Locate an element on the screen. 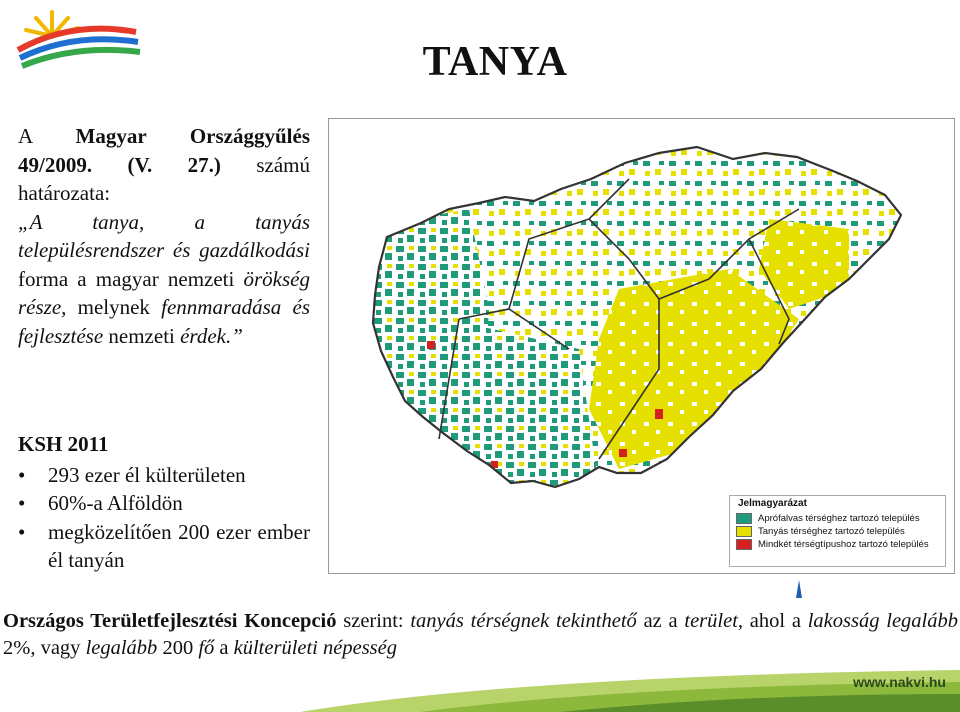 The height and width of the screenshot is (712, 960). okt-text: szerint: is located at coordinates (373, 621).